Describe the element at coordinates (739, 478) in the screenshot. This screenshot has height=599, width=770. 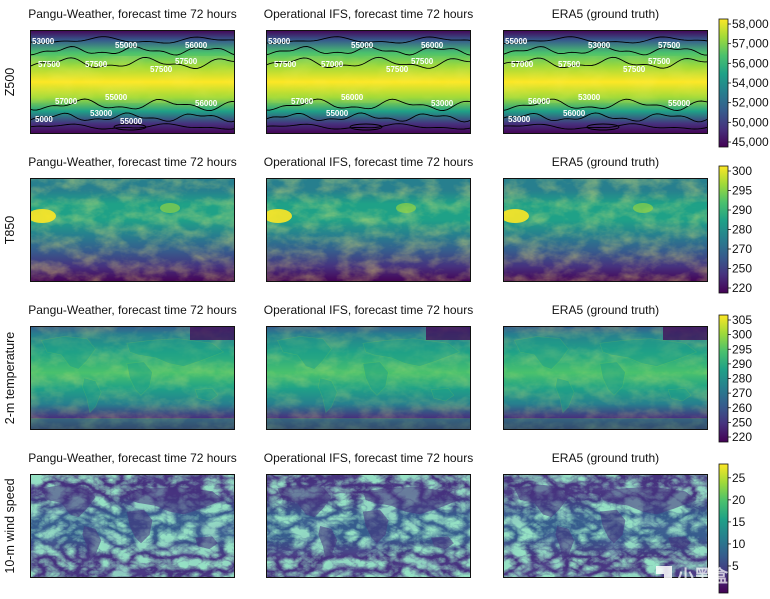
I see `colorbar-tick-label: 25` at that location.